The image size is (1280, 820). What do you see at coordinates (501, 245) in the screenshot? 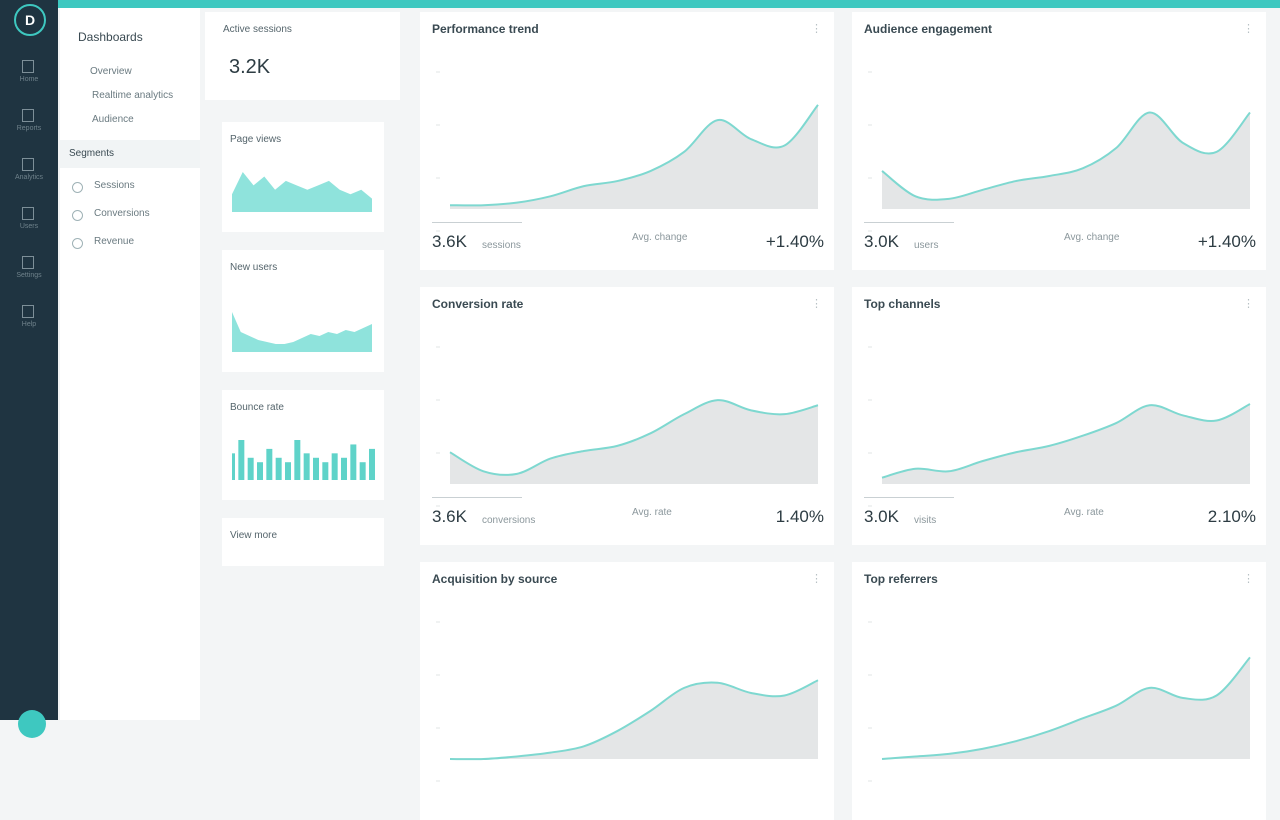
I see `stat-primary-label: sessions` at bounding box center [501, 245].